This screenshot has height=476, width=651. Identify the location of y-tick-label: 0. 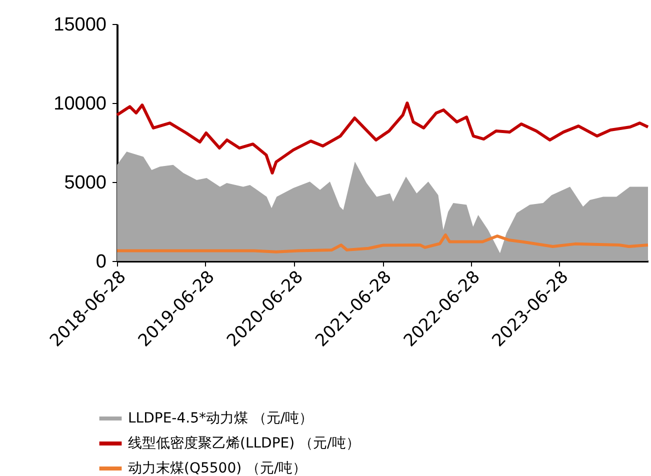
(101, 262).